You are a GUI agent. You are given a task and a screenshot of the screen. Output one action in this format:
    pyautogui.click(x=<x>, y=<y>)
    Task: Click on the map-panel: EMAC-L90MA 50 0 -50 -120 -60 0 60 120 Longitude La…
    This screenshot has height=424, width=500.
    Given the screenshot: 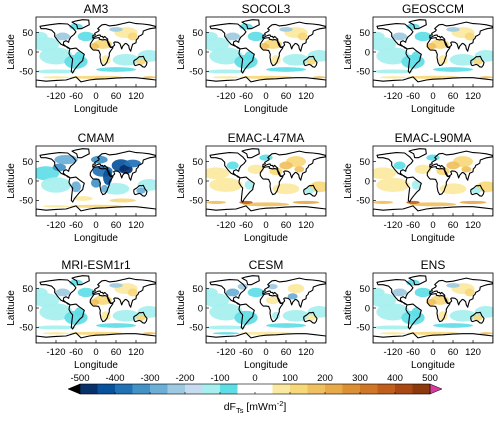 What is the action you would take?
    pyautogui.click(x=418, y=187)
    